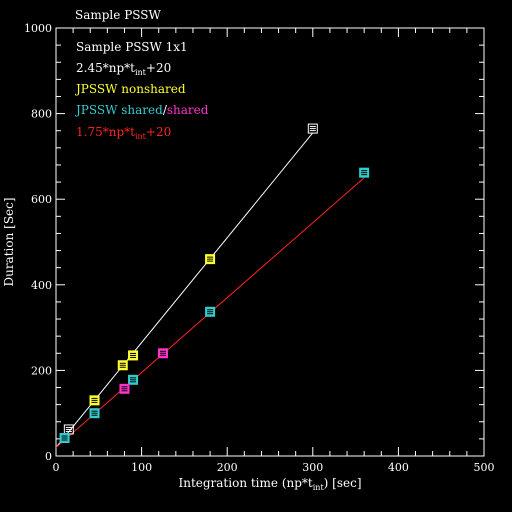 This screenshot has width=512, height=512. I want to click on x-tick-label: 500, so click(484, 467).